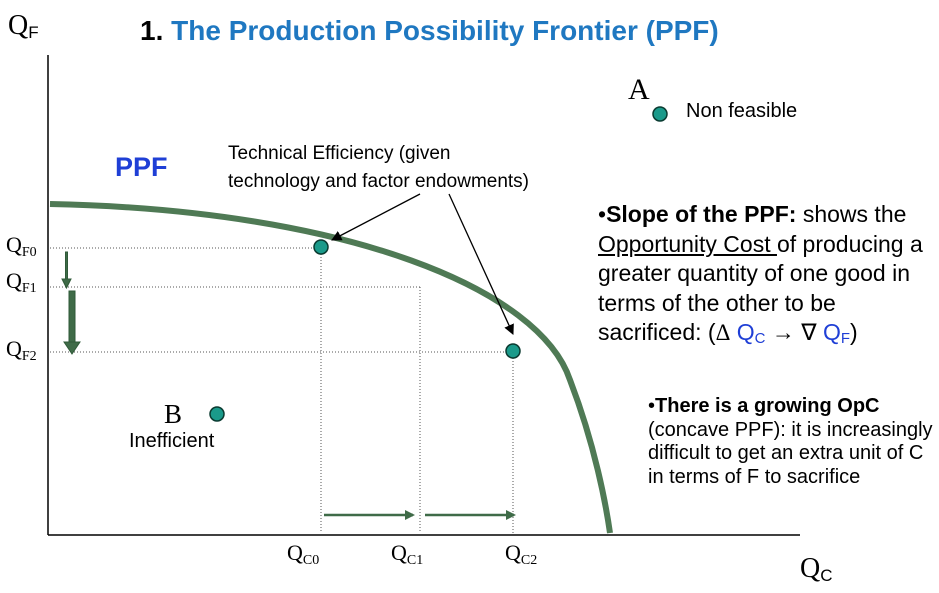 The width and height of the screenshot is (939, 593). I want to click on ppf-curve-label: PPF, so click(141, 167).